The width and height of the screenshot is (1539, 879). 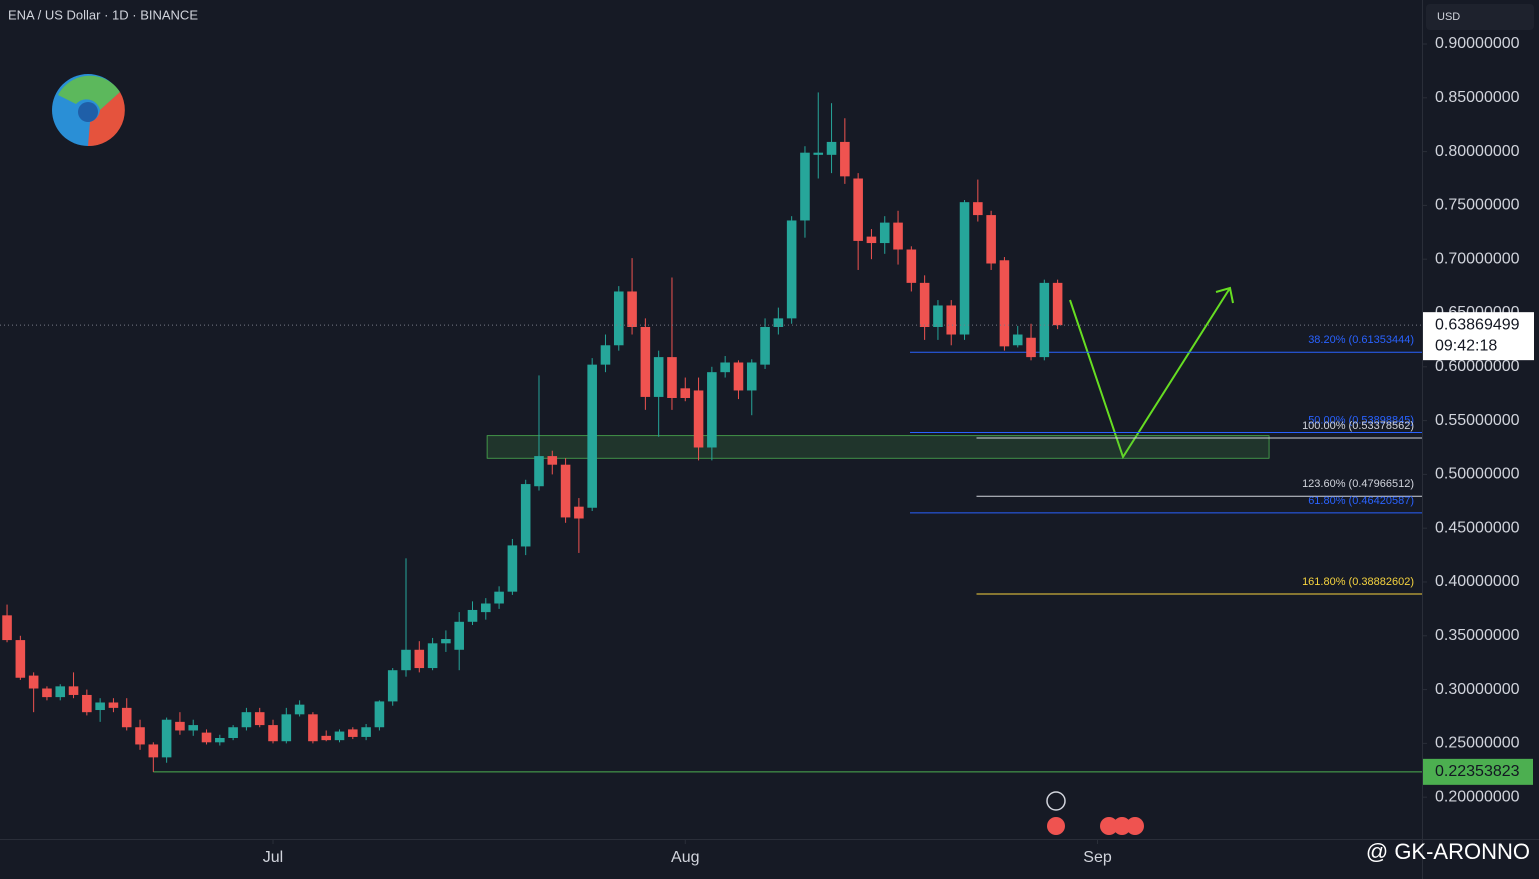 What do you see at coordinates (1477, 324) in the screenshot?
I see `last-price-label: 0.63869499` at bounding box center [1477, 324].